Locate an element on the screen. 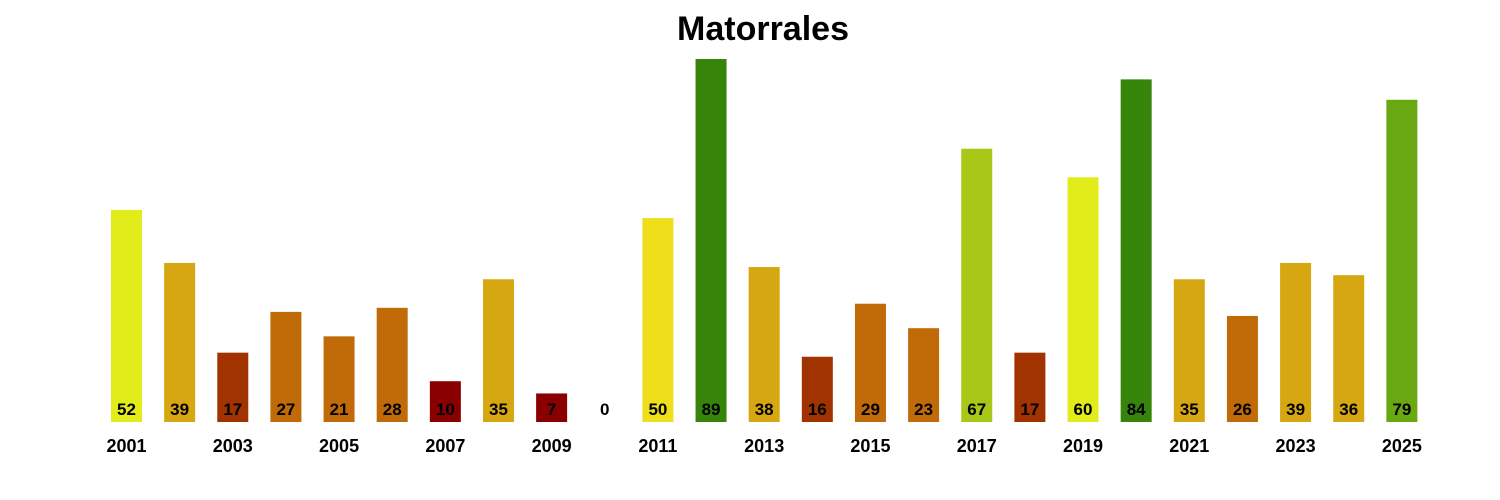 The width and height of the screenshot is (1500, 500). bar-2021 is located at coordinates (1189, 350).